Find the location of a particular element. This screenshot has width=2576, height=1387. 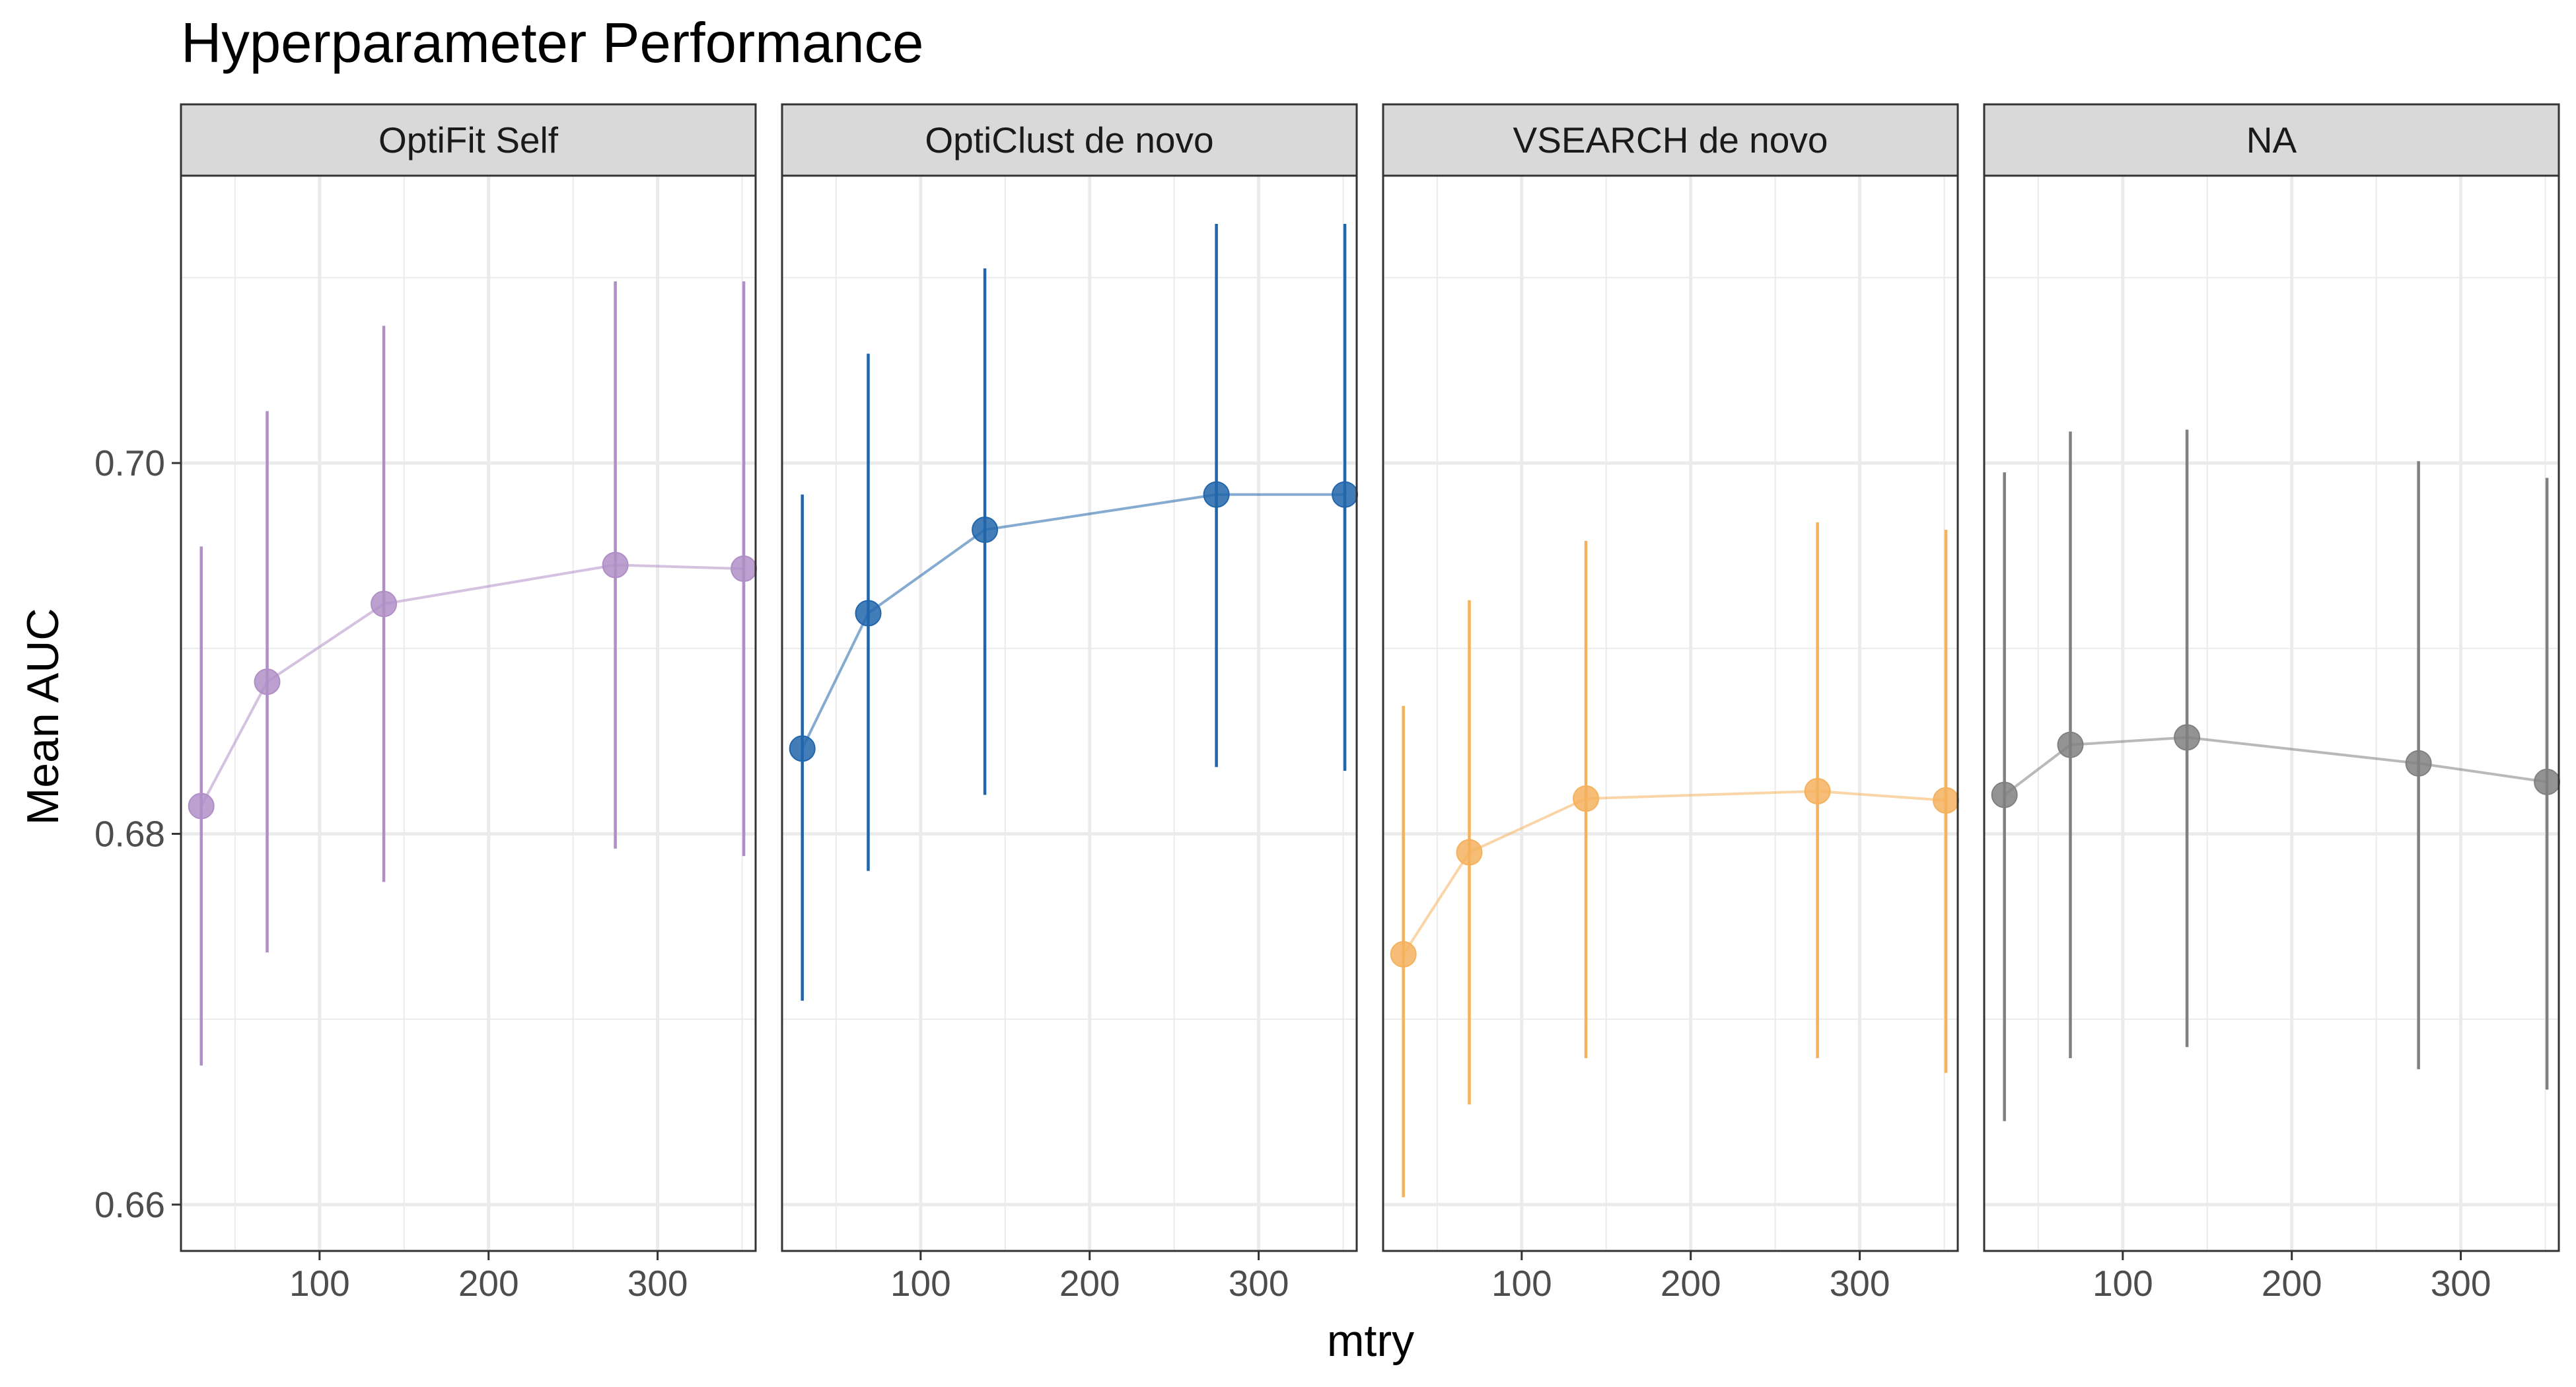

facet-strip-label: NA is located at coordinates (2272, 140).